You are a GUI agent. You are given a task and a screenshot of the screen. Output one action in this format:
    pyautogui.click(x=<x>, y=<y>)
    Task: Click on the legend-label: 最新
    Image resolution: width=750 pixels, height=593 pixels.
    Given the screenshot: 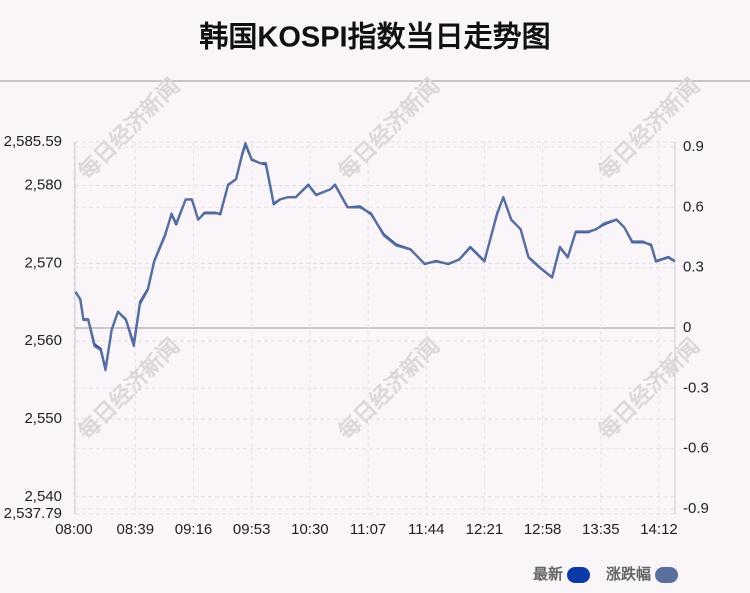 What is the action you would take?
    pyautogui.click(x=548, y=574)
    